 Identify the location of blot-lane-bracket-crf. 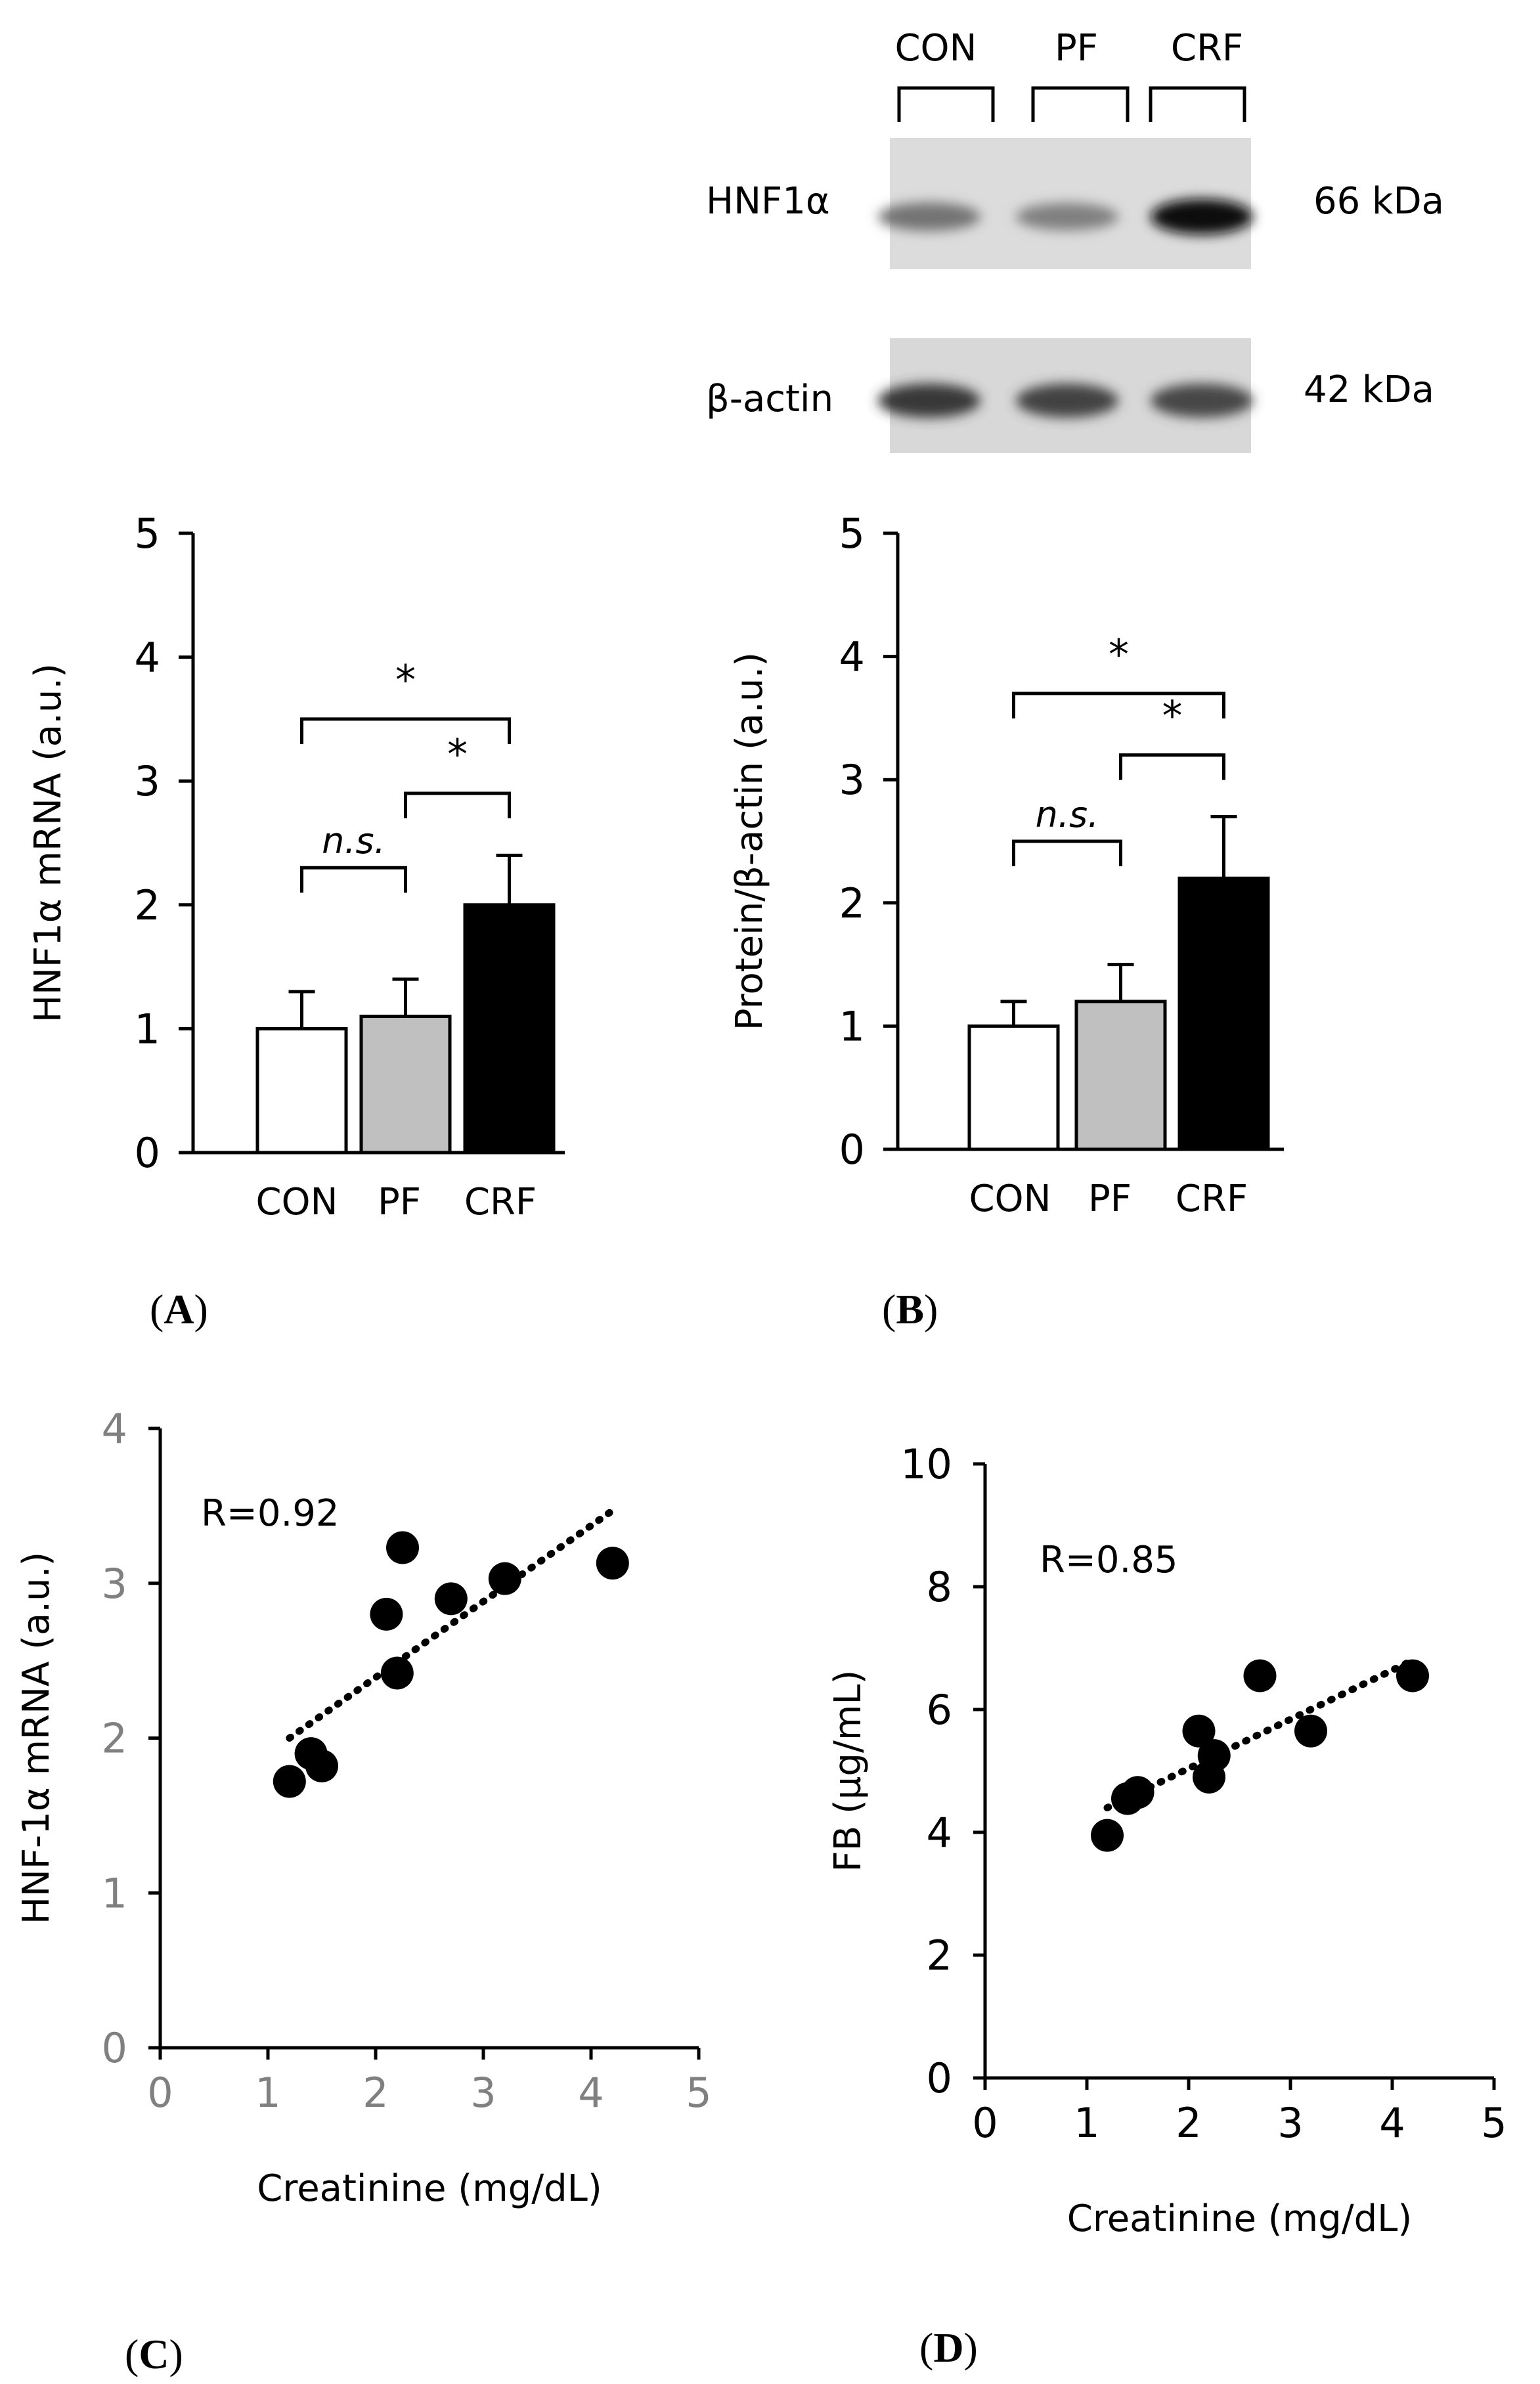
(1197, 104).